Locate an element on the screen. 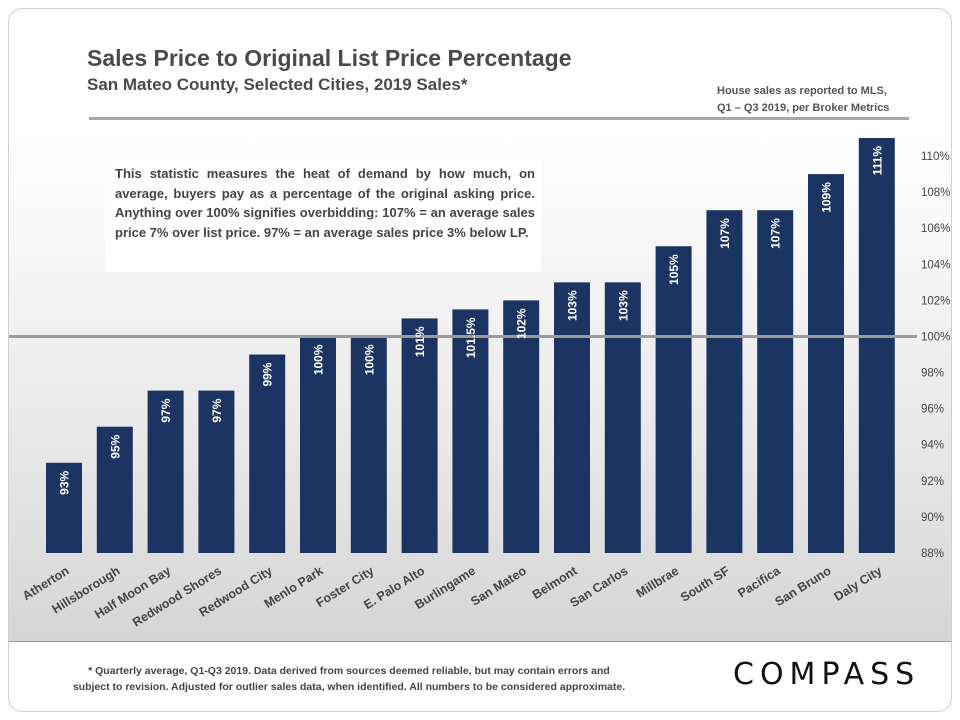 The height and width of the screenshot is (720, 960). y-tick-label-8: 104% is located at coordinates (935, 265).